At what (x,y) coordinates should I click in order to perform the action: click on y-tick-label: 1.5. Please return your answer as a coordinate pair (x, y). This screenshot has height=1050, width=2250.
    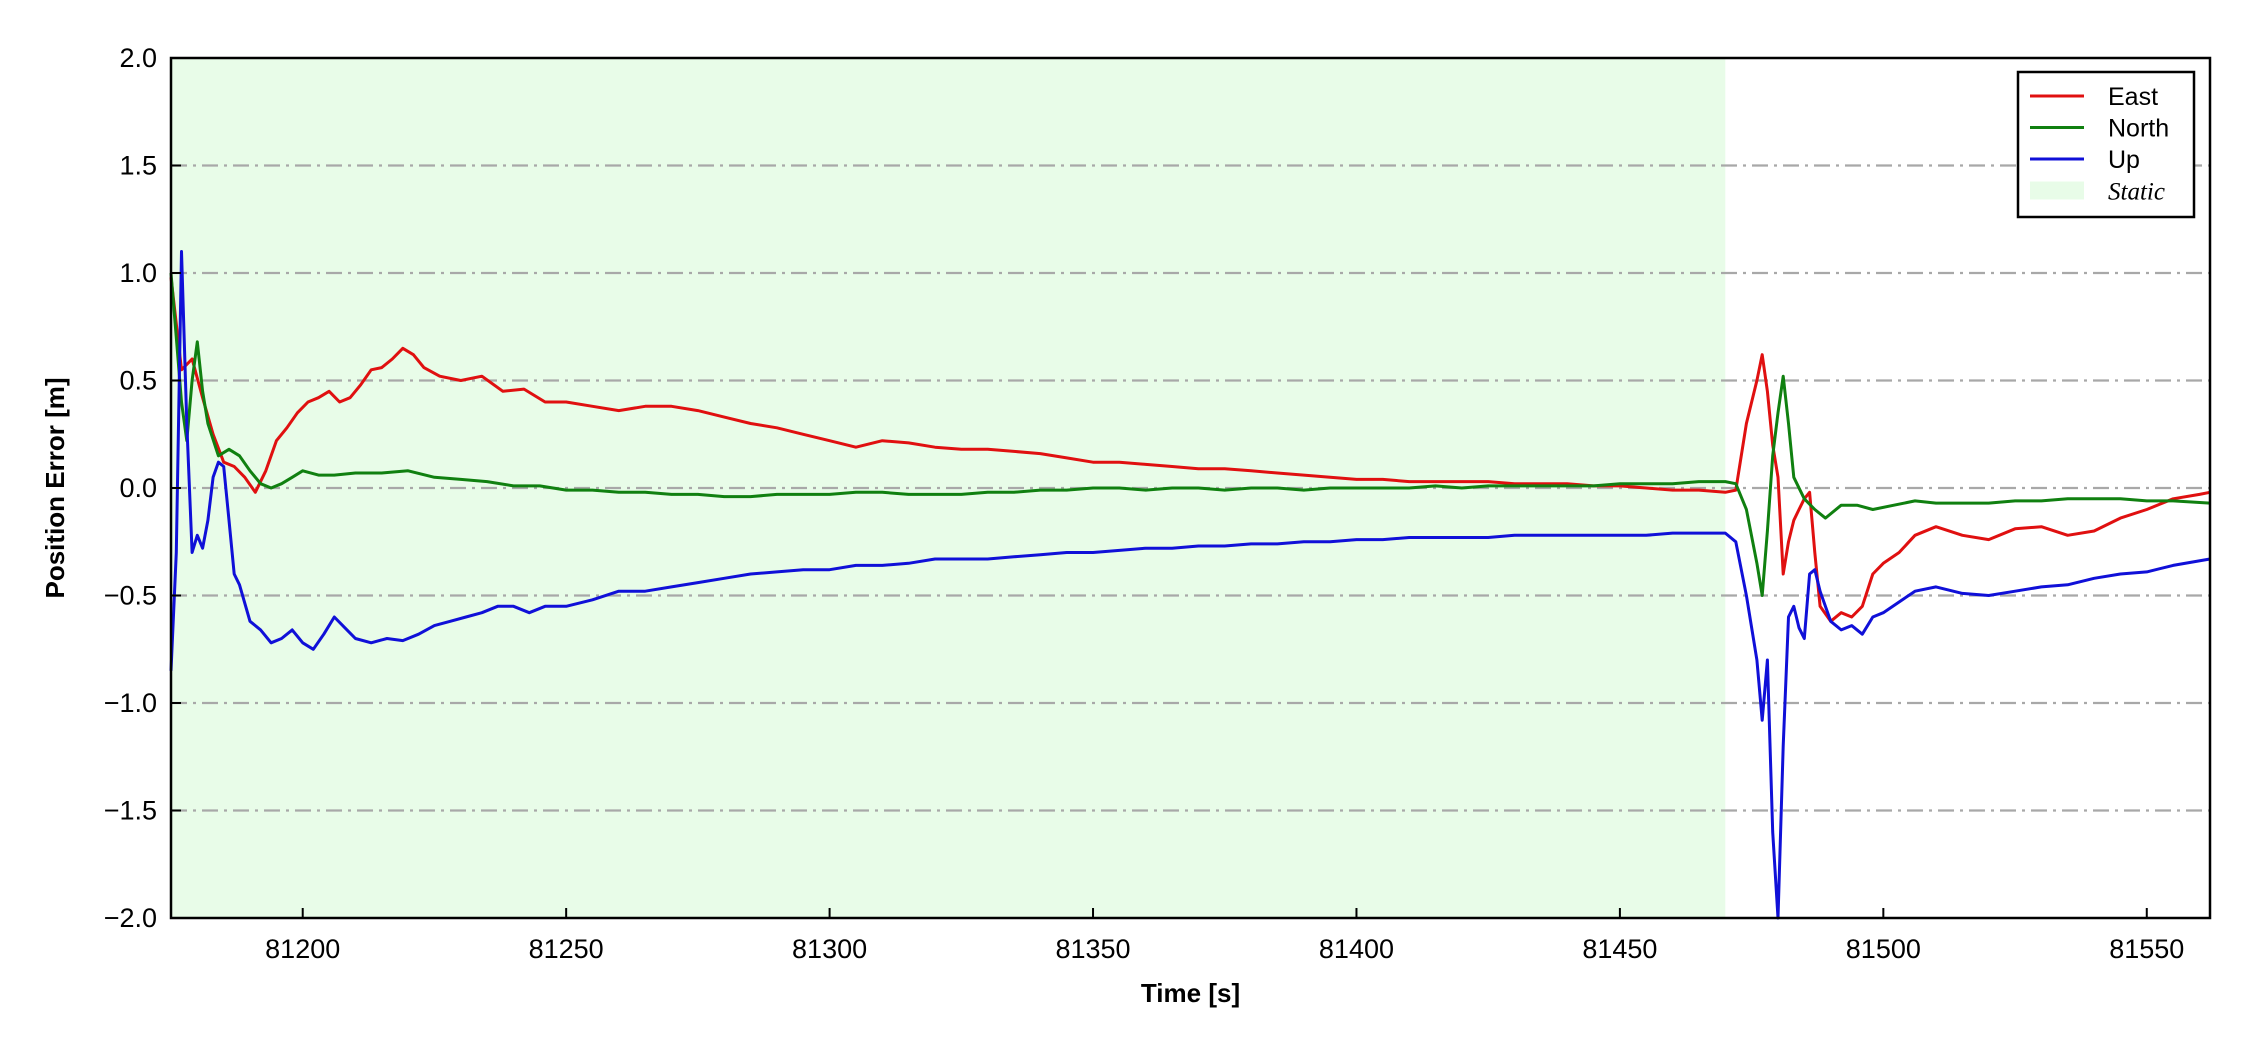
    Looking at the image, I should click on (138, 166).